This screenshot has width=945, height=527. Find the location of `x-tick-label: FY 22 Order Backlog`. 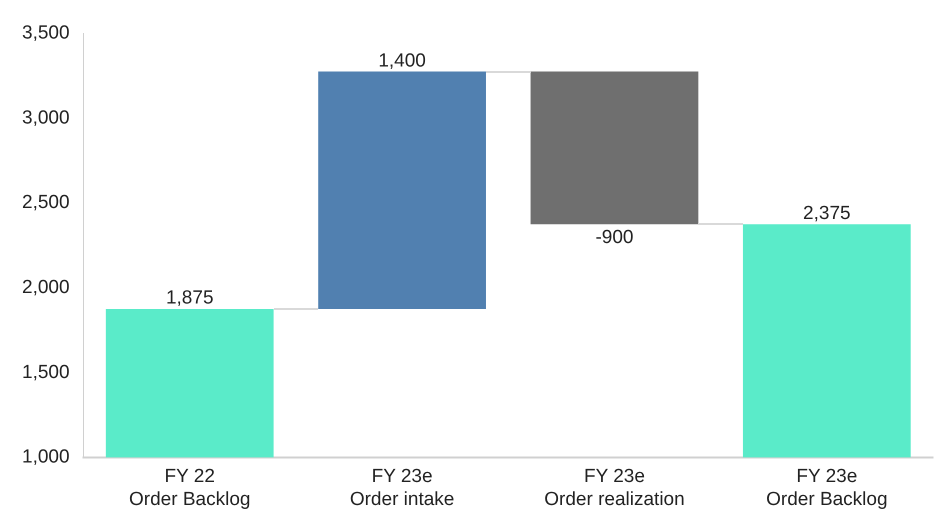

x-tick-label: FY 22 Order Backlog is located at coordinates (189, 488).